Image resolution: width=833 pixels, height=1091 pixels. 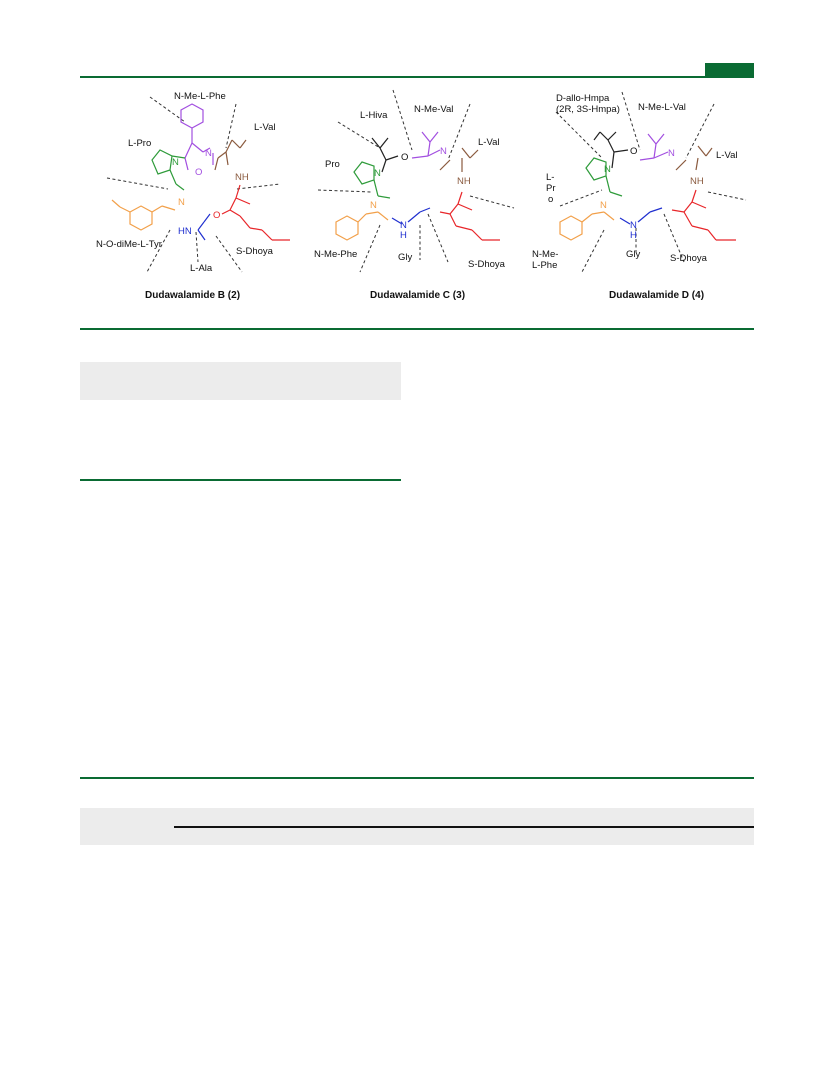 What do you see at coordinates (181, 202) in the screenshot?
I see `panel-b-atom-n-tyr: N` at bounding box center [181, 202].